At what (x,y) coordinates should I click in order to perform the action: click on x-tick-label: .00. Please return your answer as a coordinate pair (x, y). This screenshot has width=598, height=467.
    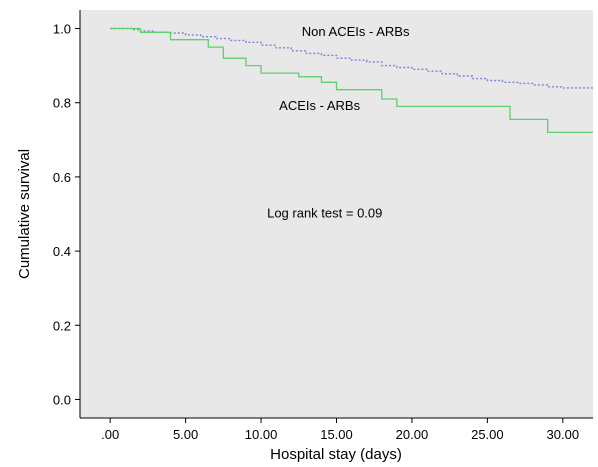
    Looking at the image, I should click on (110, 434).